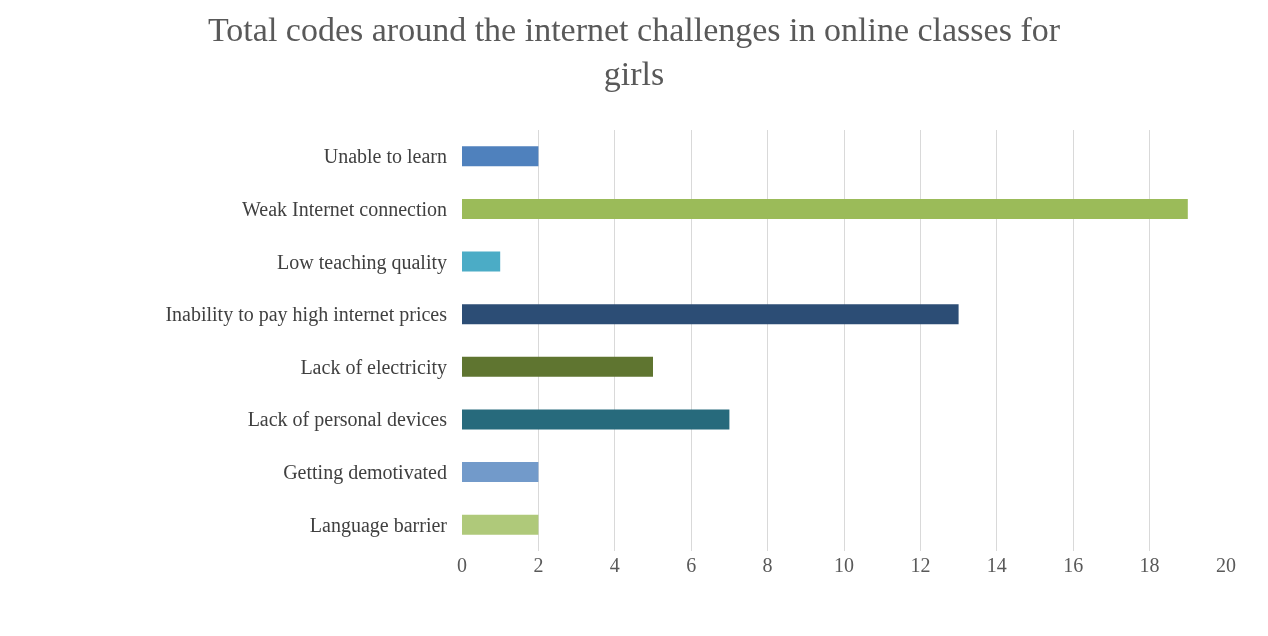 This screenshot has width=1268, height=636. What do you see at coordinates (365, 473) in the screenshot?
I see `y-tick-label: Getting demotivated` at bounding box center [365, 473].